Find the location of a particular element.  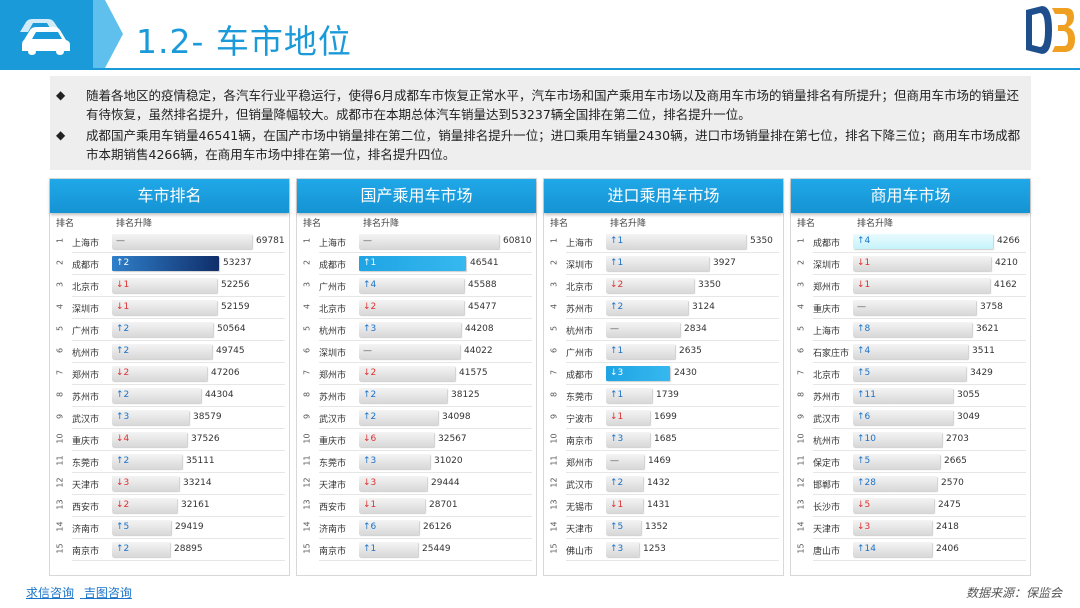

panel-title: 进口乘用车市场 is located at coordinates (663, 196).